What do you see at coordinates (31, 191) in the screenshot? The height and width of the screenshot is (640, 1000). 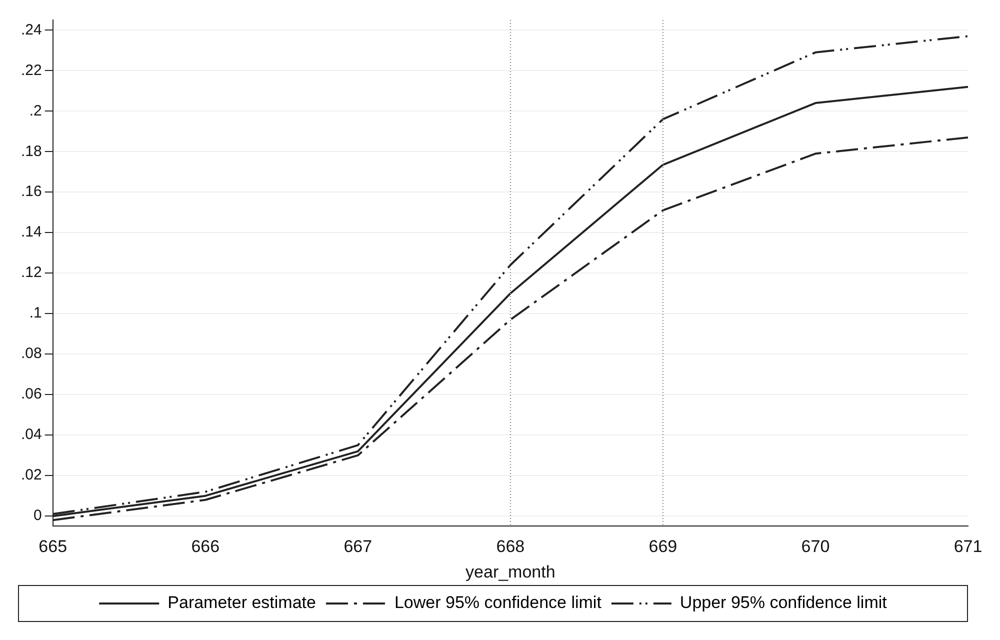 I see `y-tick-label: .16` at bounding box center [31, 191].